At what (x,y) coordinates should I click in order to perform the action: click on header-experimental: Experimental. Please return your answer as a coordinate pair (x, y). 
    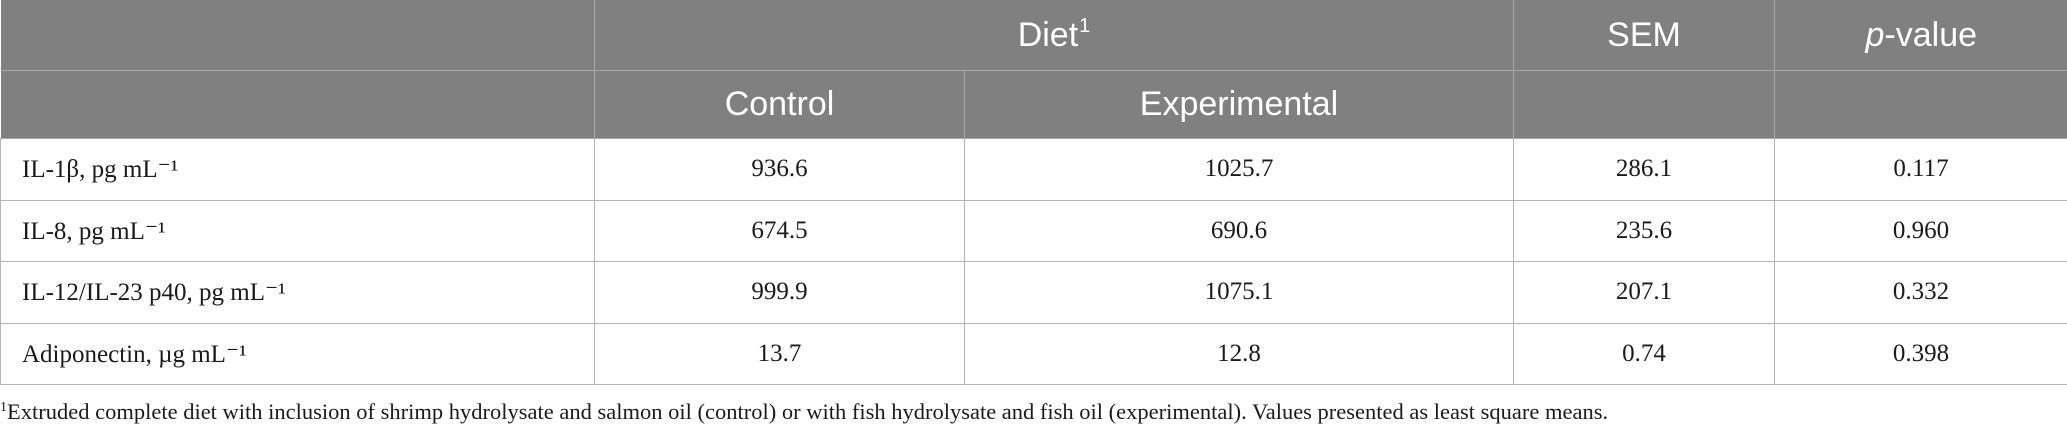
    Looking at the image, I should click on (1239, 104).